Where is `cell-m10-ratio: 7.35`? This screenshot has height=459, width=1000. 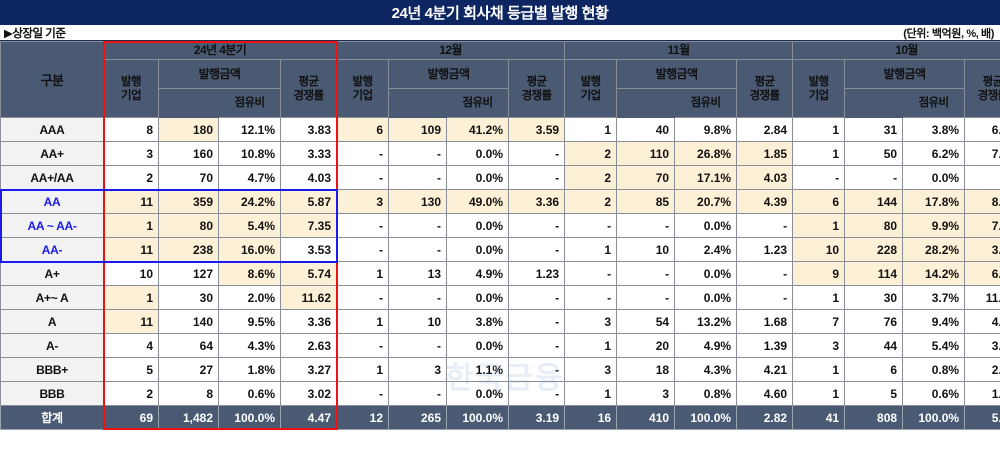 cell-m10-ratio: 7.35 is located at coordinates (982, 225).